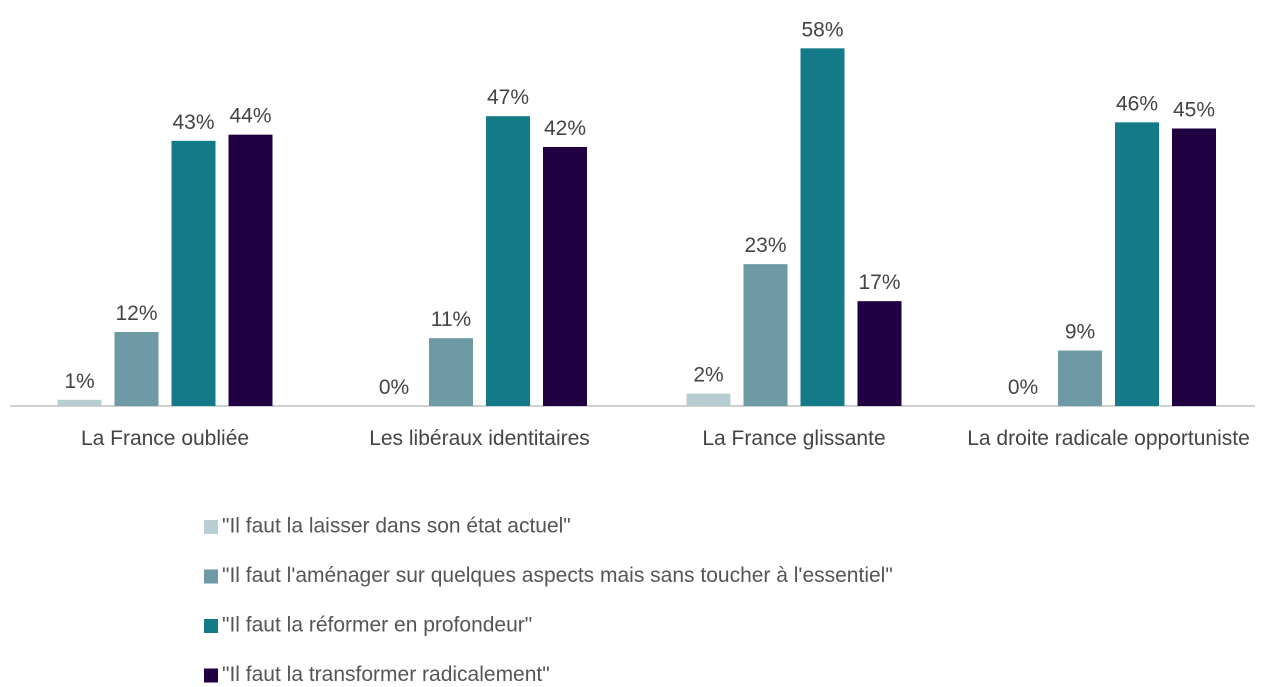 This screenshot has width=1266, height=687. Describe the element at coordinates (451, 319) in the screenshot. I see `value-label: 11%` at that location.